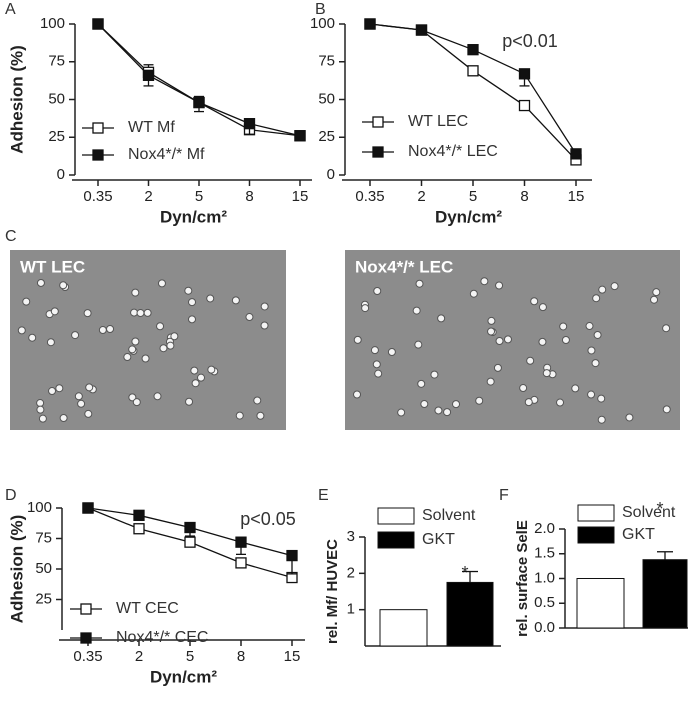  Describe the element at coordinates (199, 196) in the screenshot. I see `x-tick-label: 5` at that location.